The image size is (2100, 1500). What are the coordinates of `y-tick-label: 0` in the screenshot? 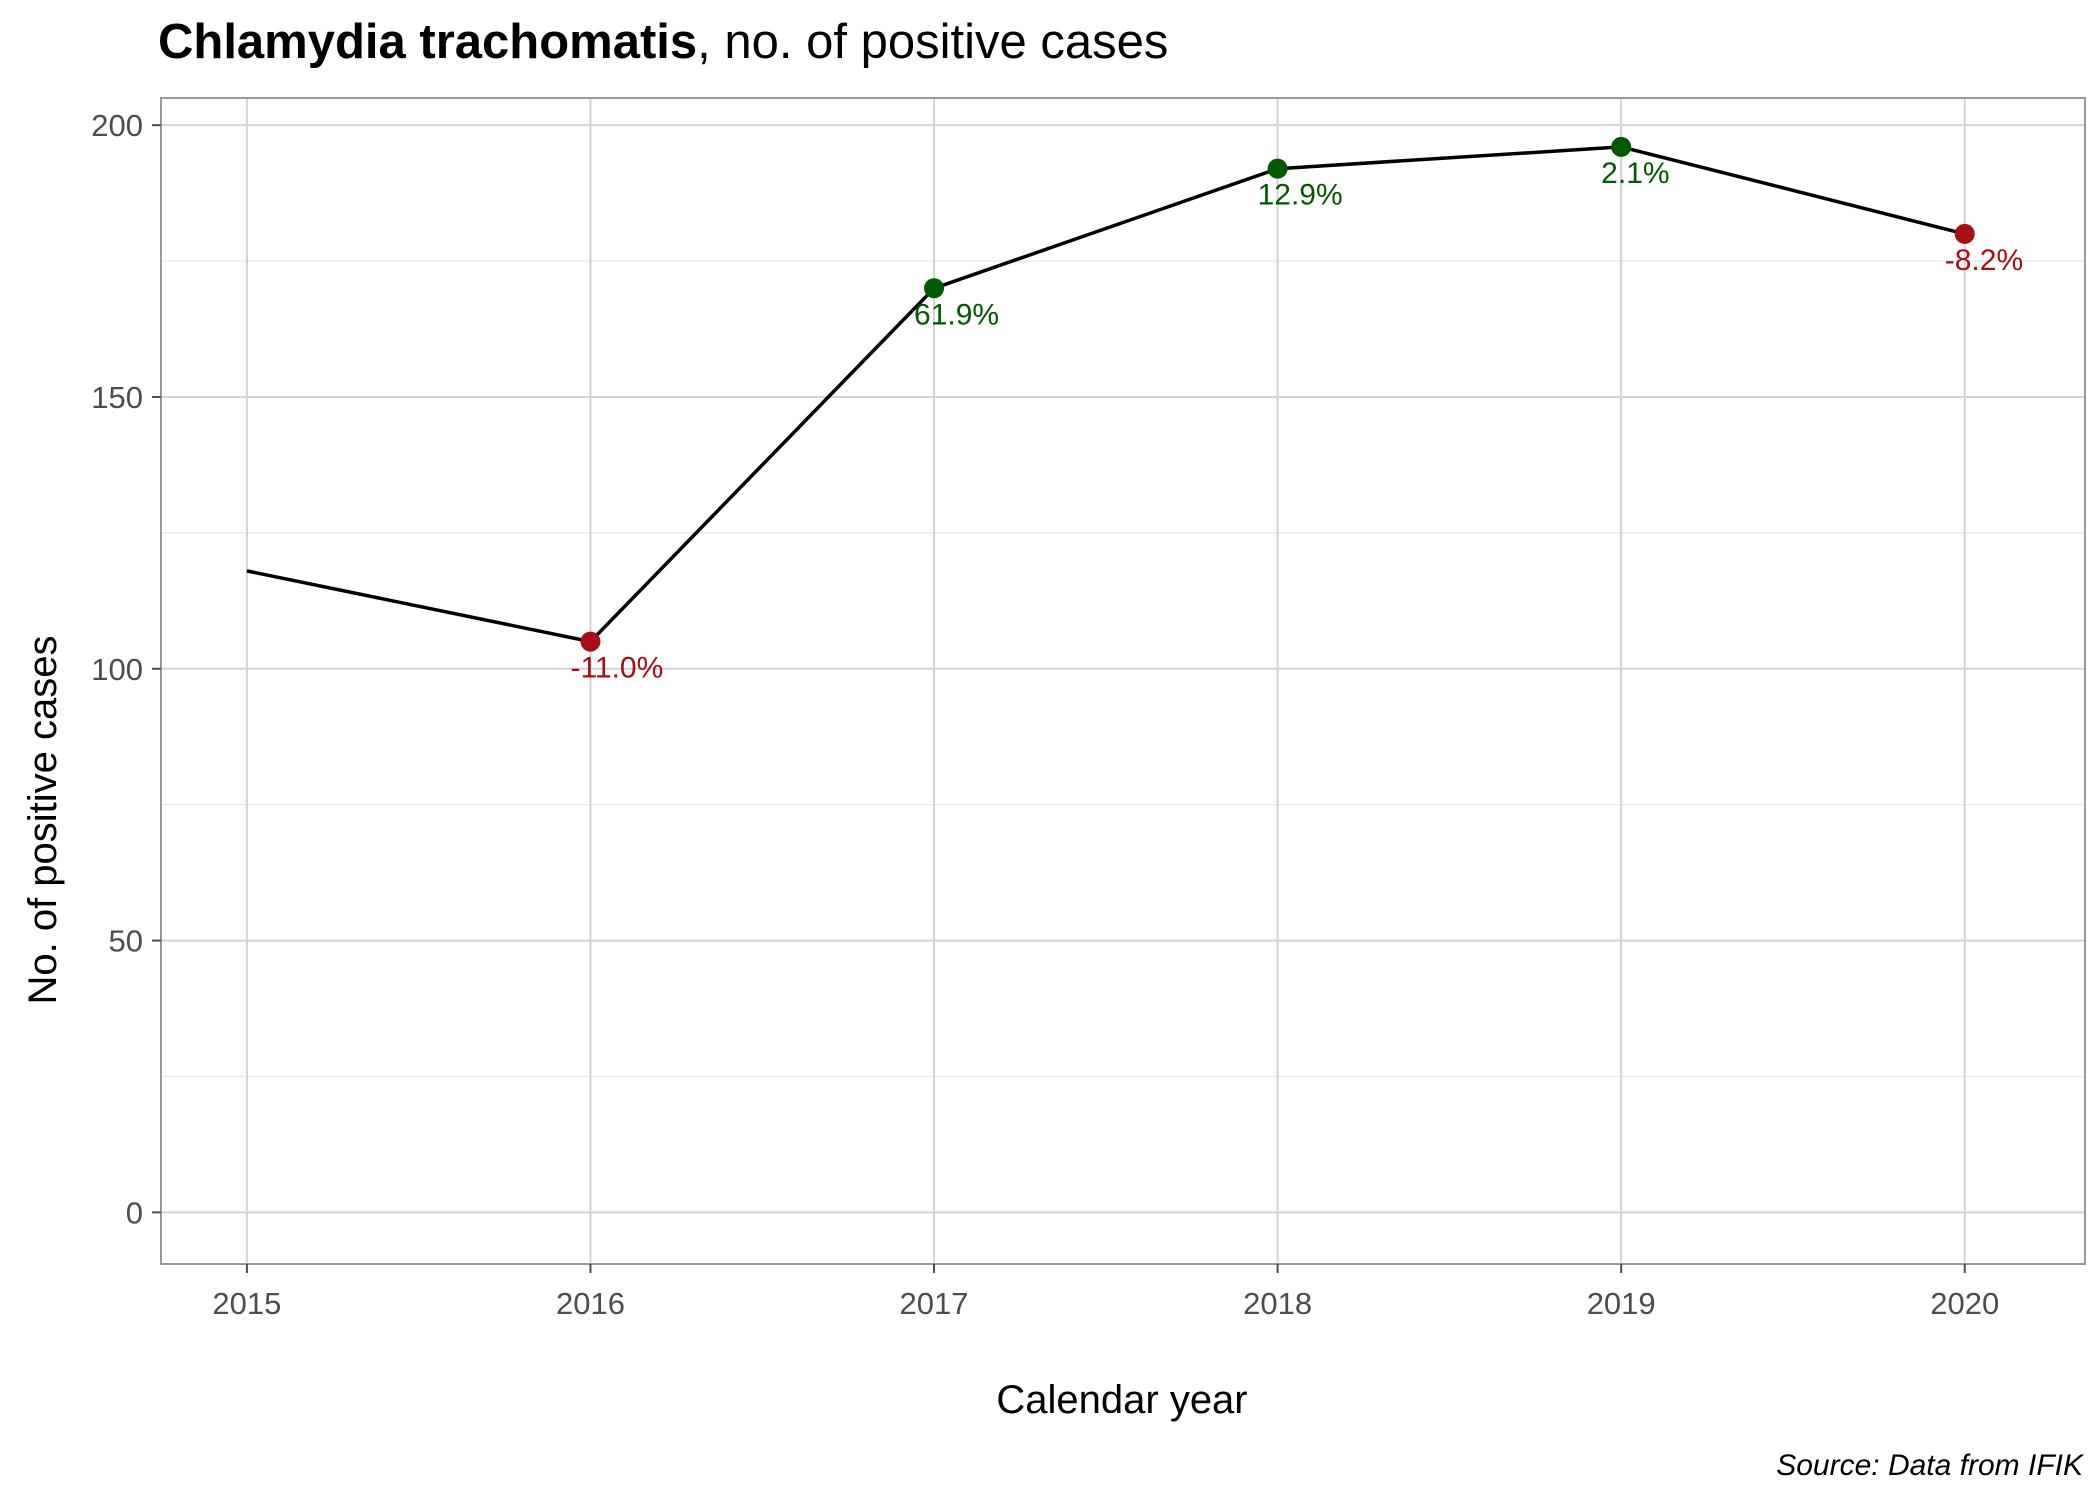 It's located at (134, 1212).